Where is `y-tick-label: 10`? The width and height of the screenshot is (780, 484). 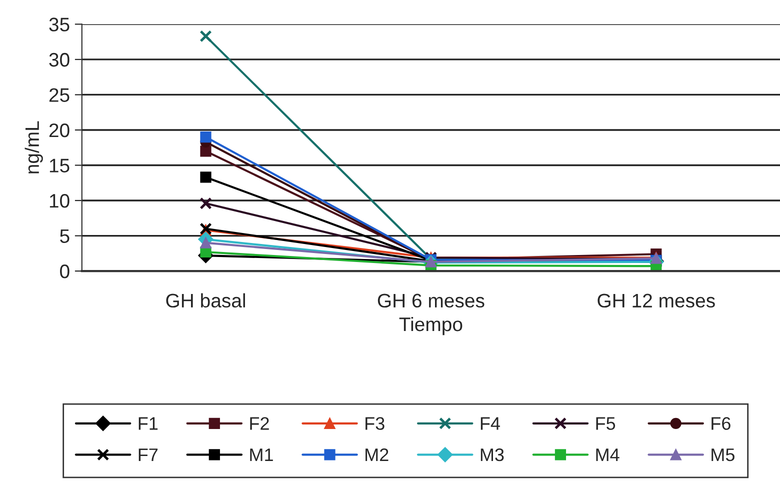 y-tick-label: 10 is located at coordinates (60, 201).